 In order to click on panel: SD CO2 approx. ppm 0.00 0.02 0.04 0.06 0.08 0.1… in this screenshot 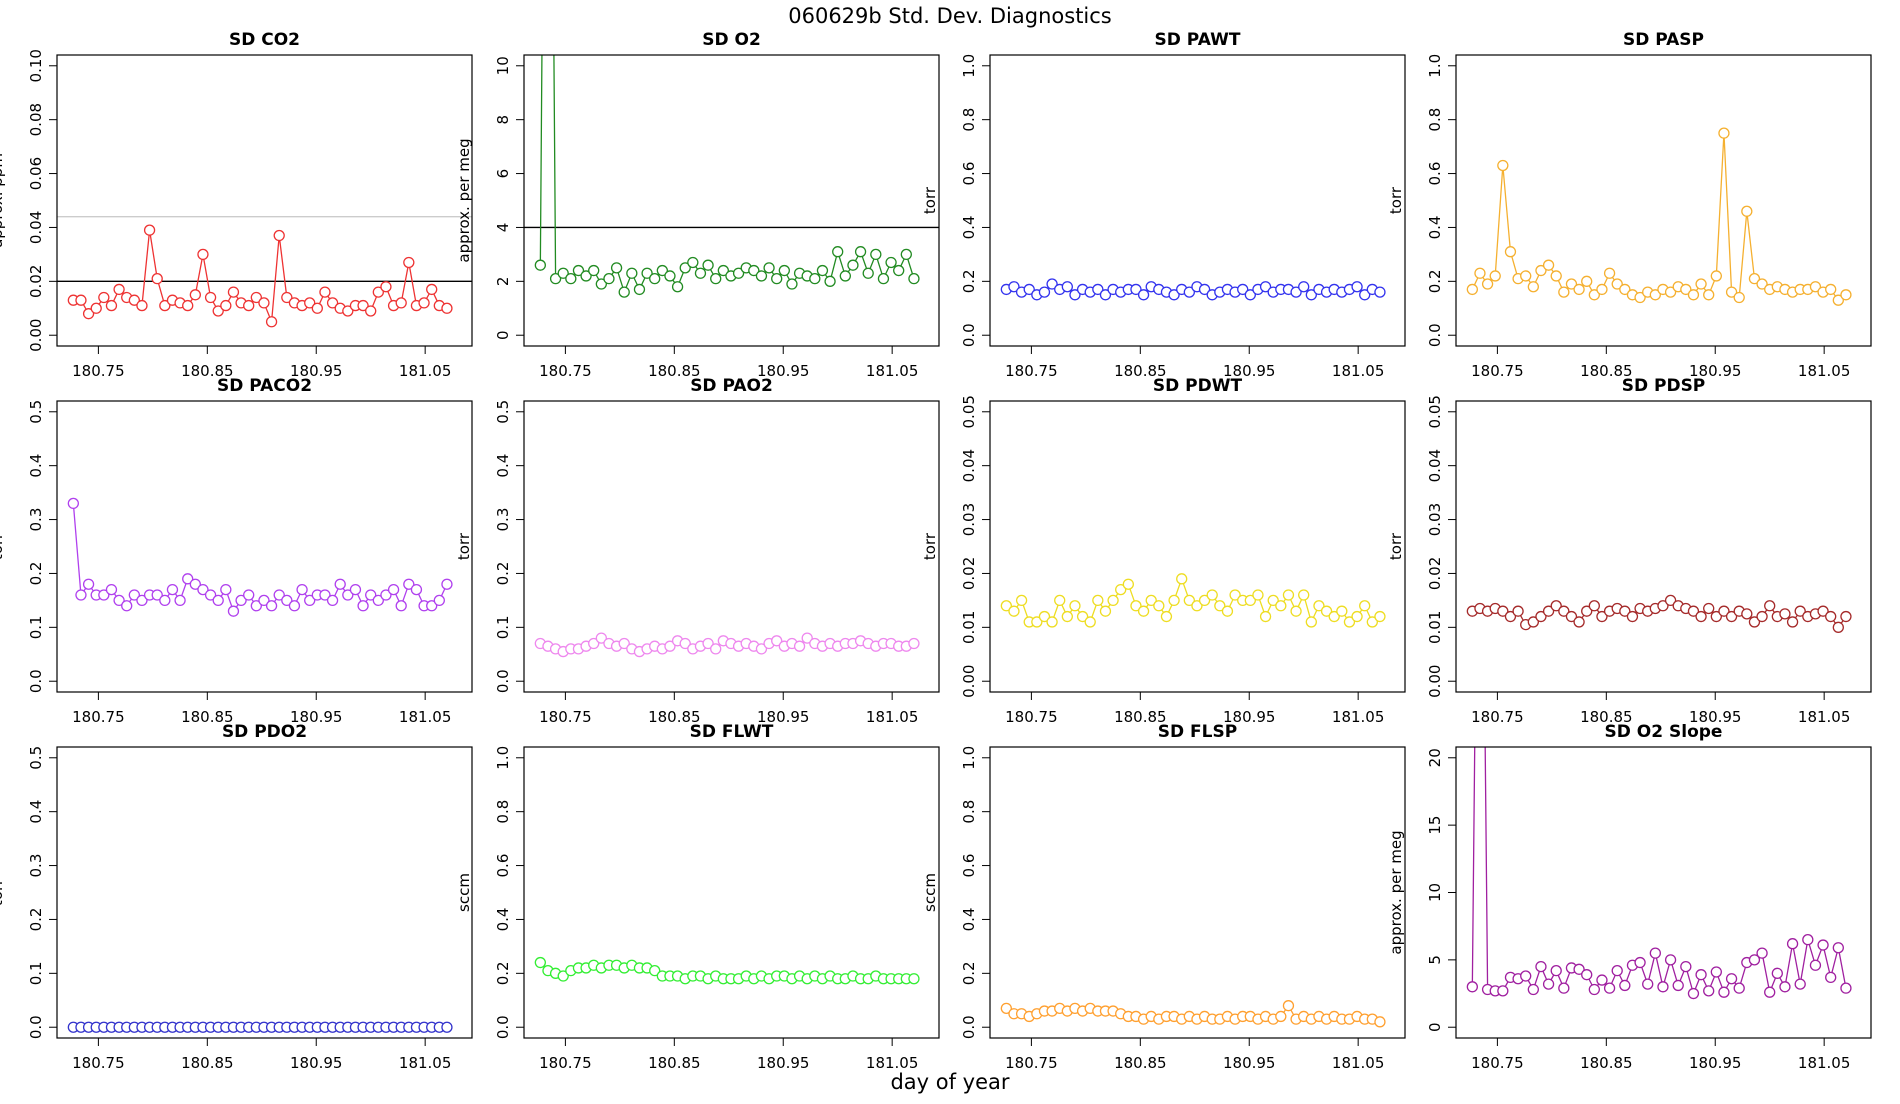, I will do `click(236, 205)`.